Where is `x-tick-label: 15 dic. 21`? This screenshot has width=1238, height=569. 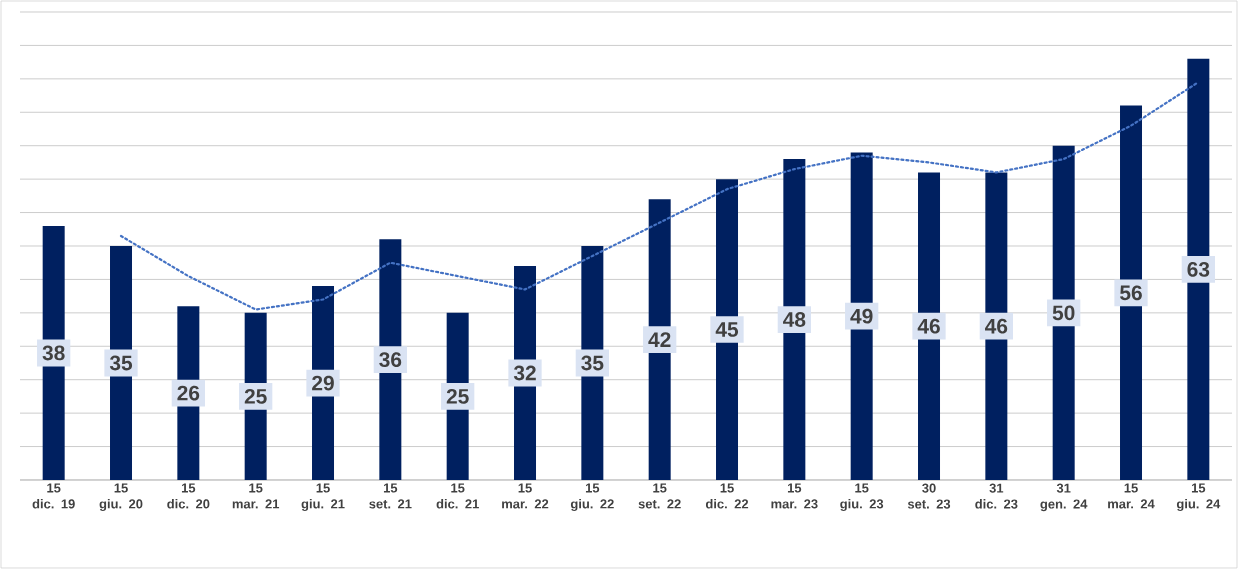 x-tick-label: 15 dic. 21 is located at coordinates (457, 496).